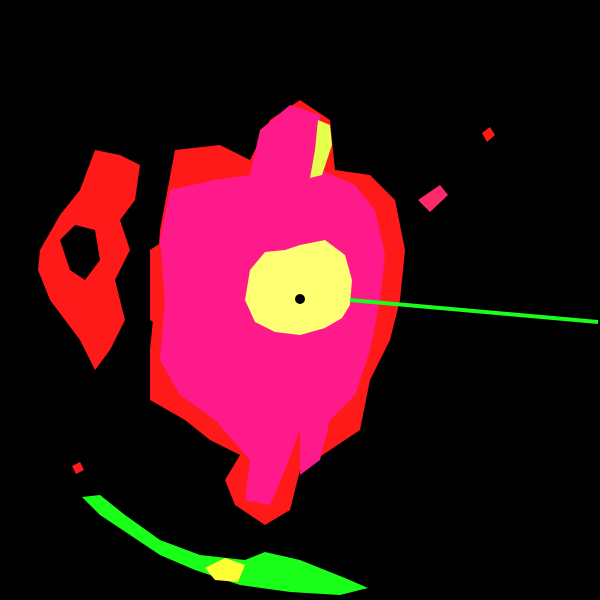  I want to click on echo-green, so click(225, 545).